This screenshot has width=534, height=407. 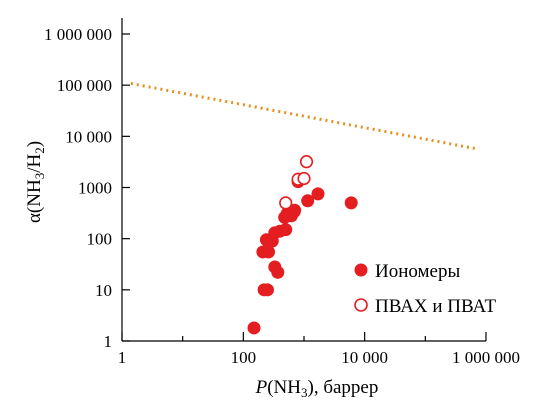 I want to click on y-tick-label: 1 000 000, so click(x=78, y=34).